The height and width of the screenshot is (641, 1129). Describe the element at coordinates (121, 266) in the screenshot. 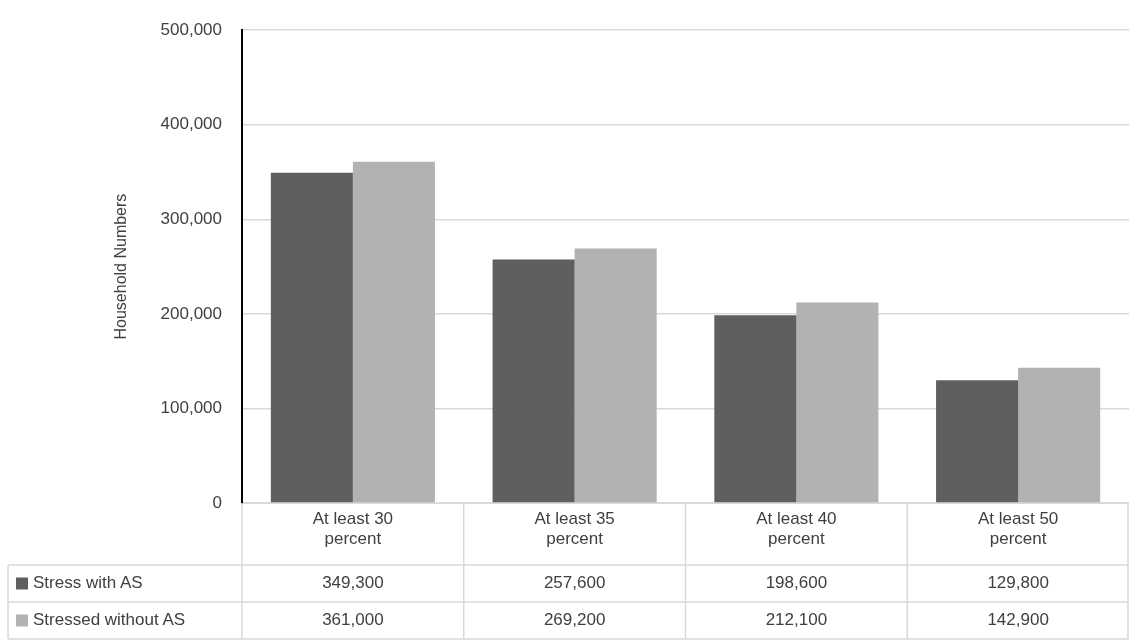

I see `y-axis-title: Household Numbers` at that location.